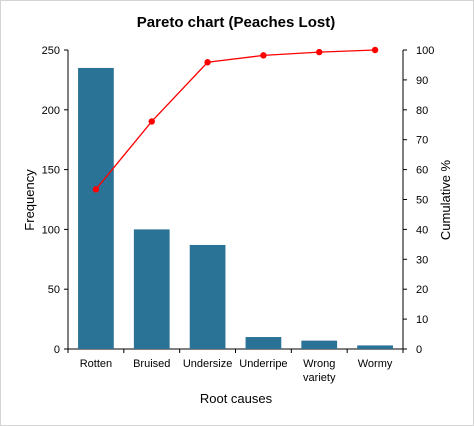  Describe the element at coordinates (51, 230) in the screenshot. I see `y-tick-label: 100` at that location.